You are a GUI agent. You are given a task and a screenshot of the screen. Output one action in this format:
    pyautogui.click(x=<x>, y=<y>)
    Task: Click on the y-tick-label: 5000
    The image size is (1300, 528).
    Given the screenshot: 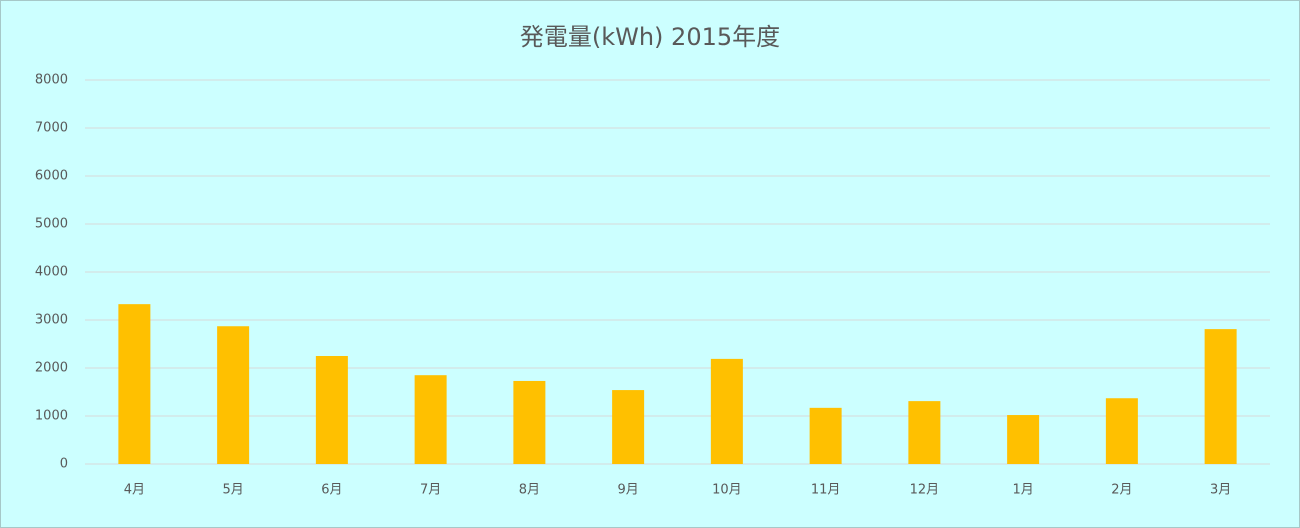 What is the action you would take?
    pyautogui.click(x=51, y=224)
    